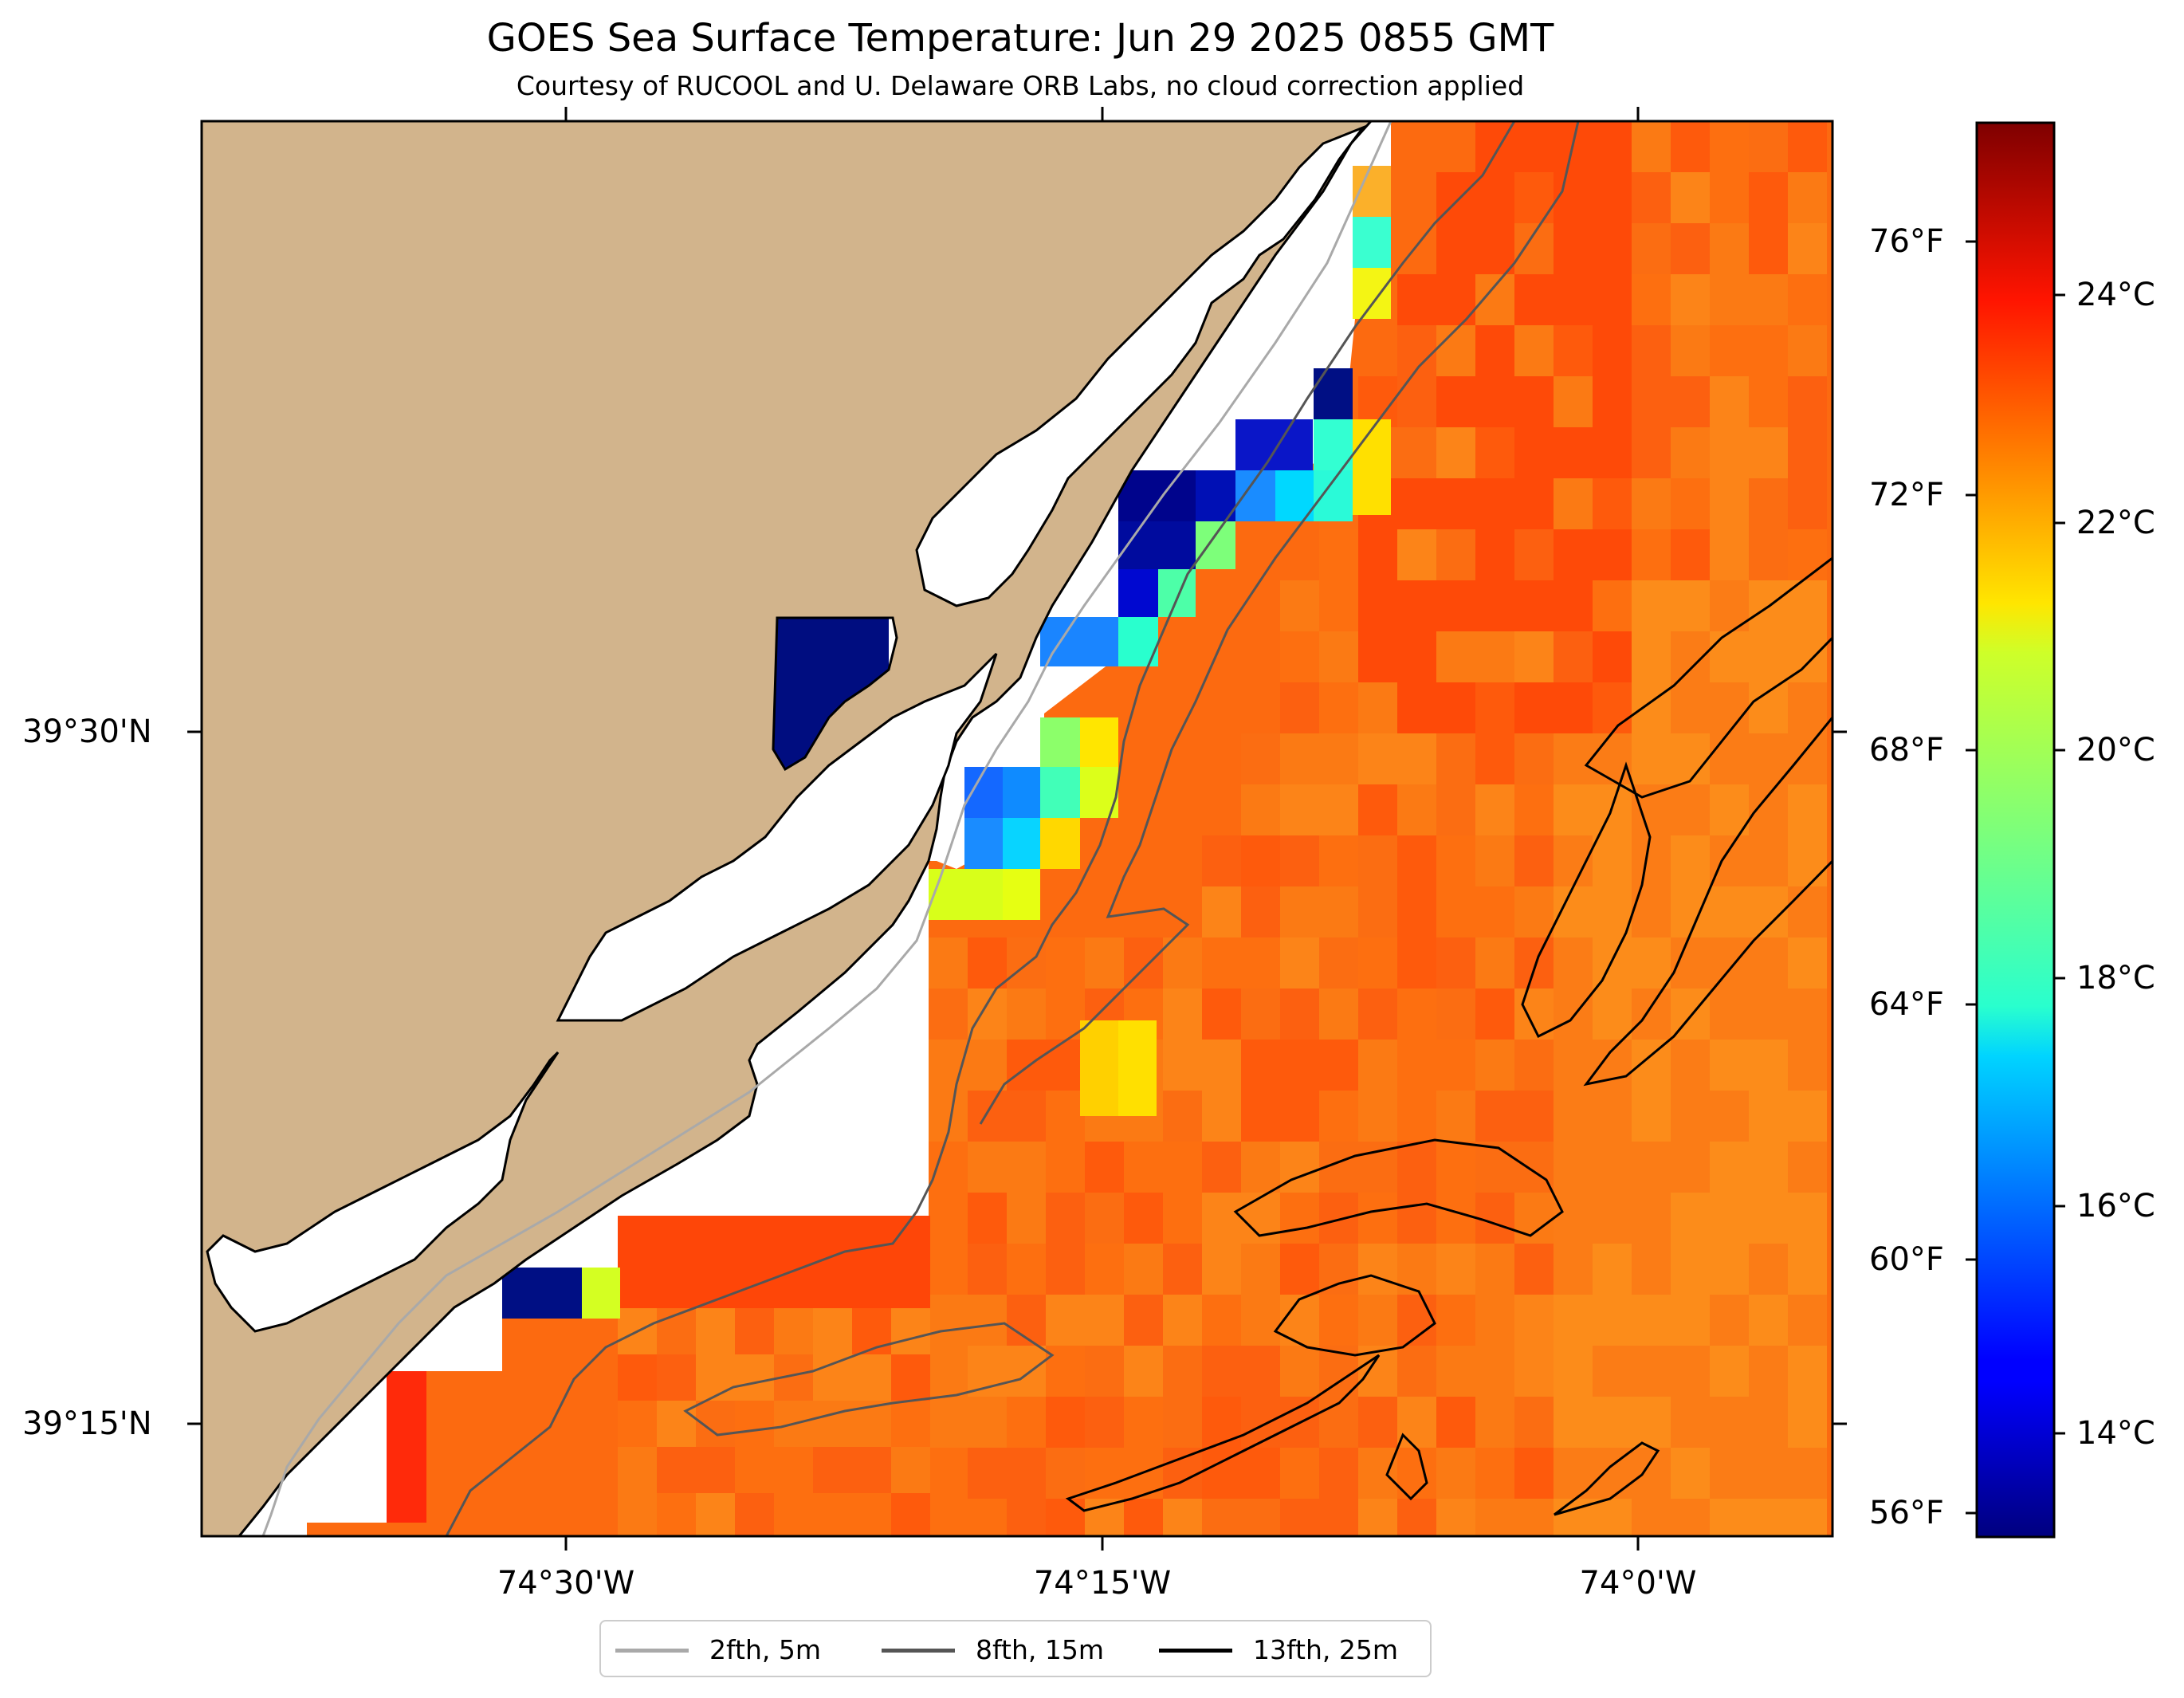 This screenshot has width=2184, height=1698. Describe the element at coordinates (1906, 750) in the screenshot. I see `colorbar-f-label-68: 68°F` at that location.